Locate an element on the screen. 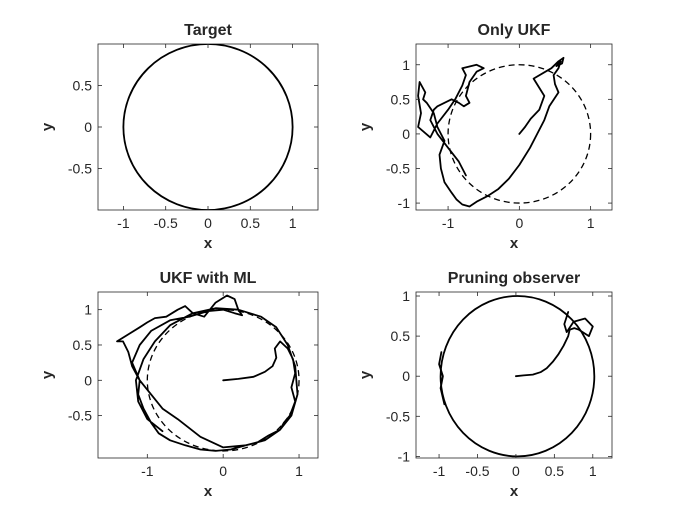  axes-frame-pruning-observer is located at coordinates (514, 375).